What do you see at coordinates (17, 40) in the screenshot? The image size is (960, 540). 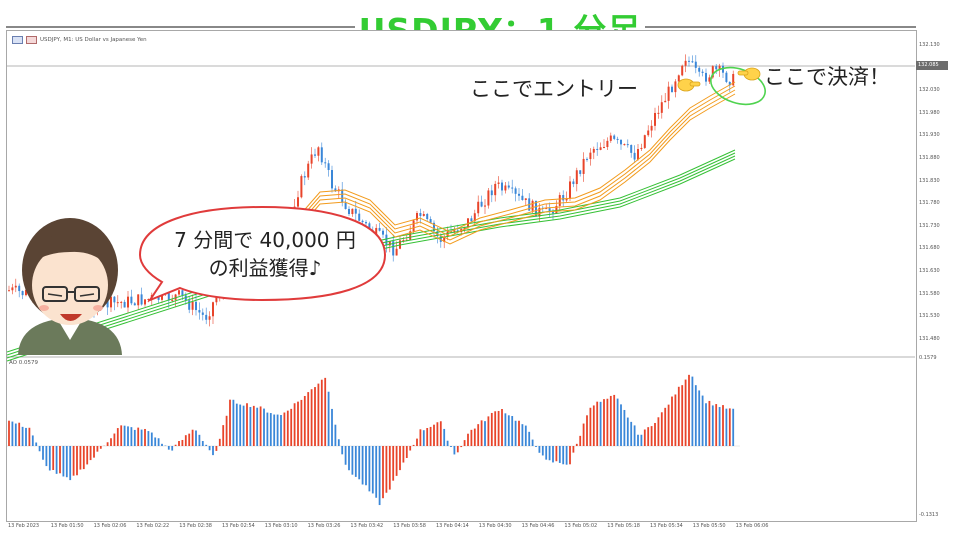 I see `chart-type-icon` at bounding box center [17, 40].